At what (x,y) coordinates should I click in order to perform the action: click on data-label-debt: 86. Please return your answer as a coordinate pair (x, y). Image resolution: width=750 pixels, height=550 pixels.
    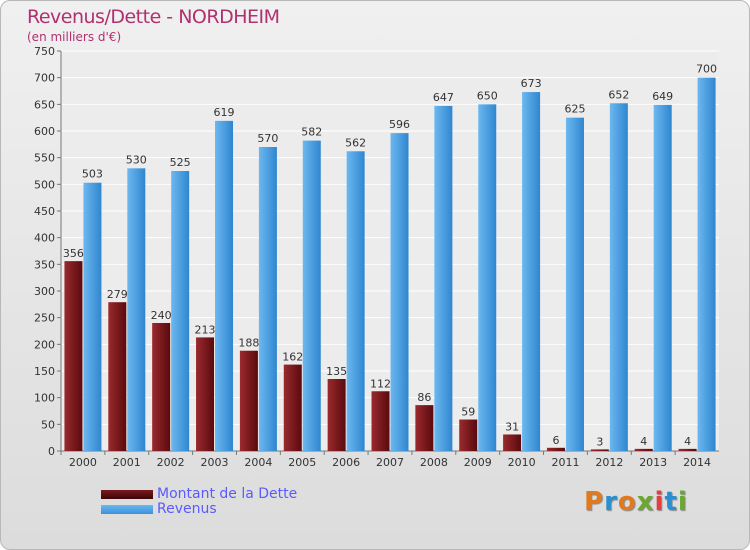
    Looking at the image, I should click on (424, 397).